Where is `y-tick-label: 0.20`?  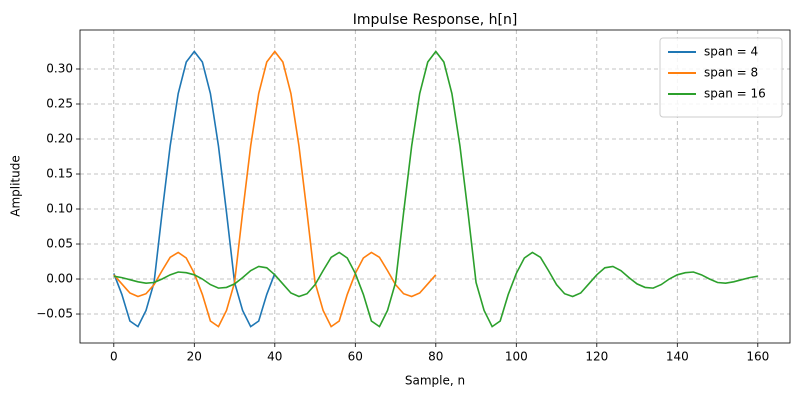 y-tick-label: 0.20 is located at coordinates (59, 139).